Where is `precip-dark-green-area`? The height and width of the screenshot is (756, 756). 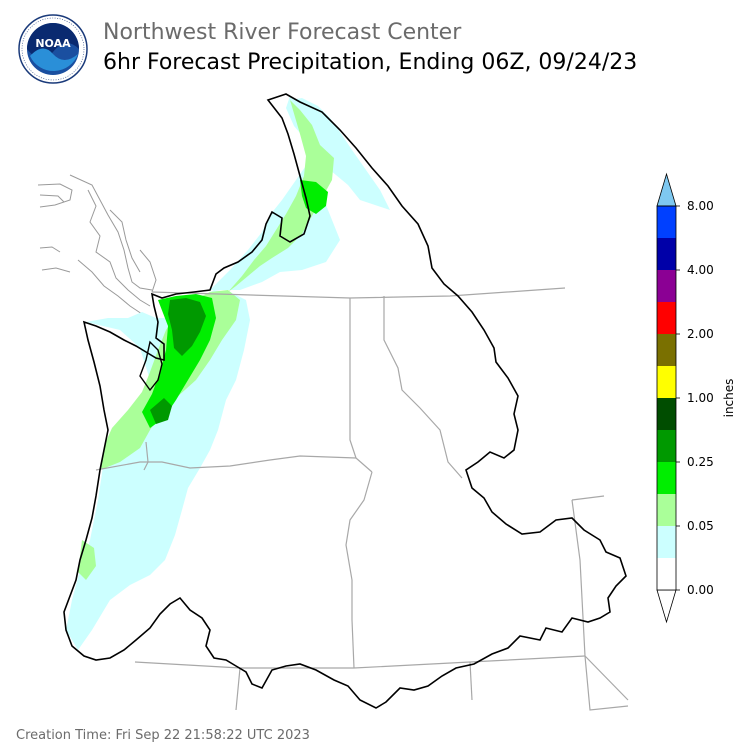
precip-dark-green-area is located at coordinates (178, 361).